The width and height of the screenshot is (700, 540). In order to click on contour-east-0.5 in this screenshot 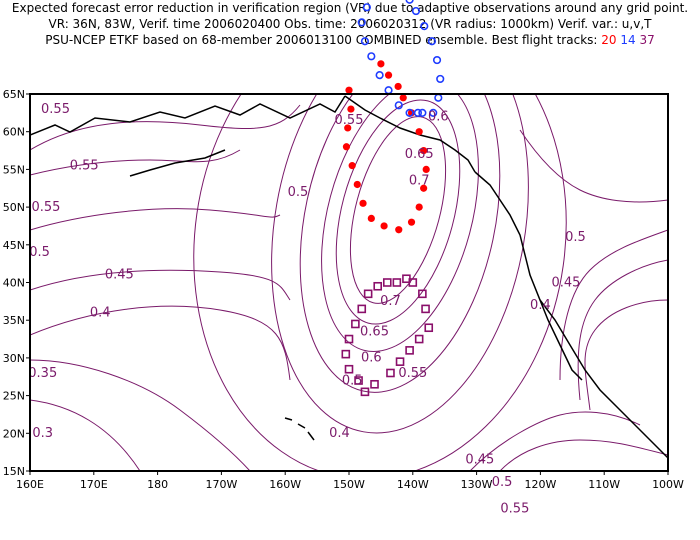, I will do `click(613, 305)`.